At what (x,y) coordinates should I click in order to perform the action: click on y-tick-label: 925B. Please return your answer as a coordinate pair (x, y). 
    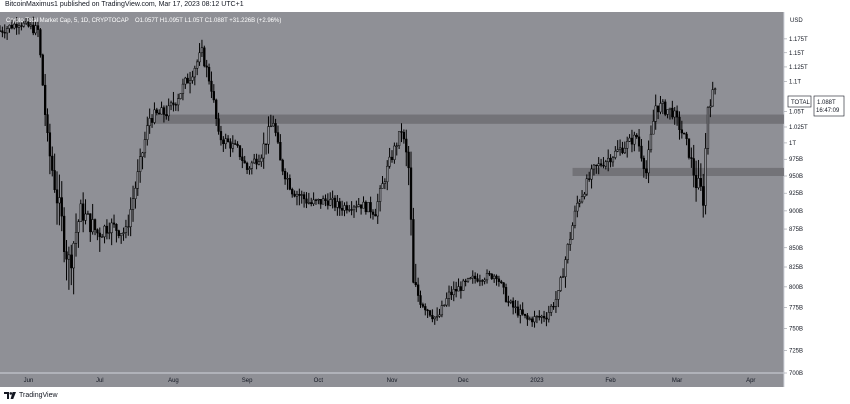
    Looking at the image, I should click on (796, 194).